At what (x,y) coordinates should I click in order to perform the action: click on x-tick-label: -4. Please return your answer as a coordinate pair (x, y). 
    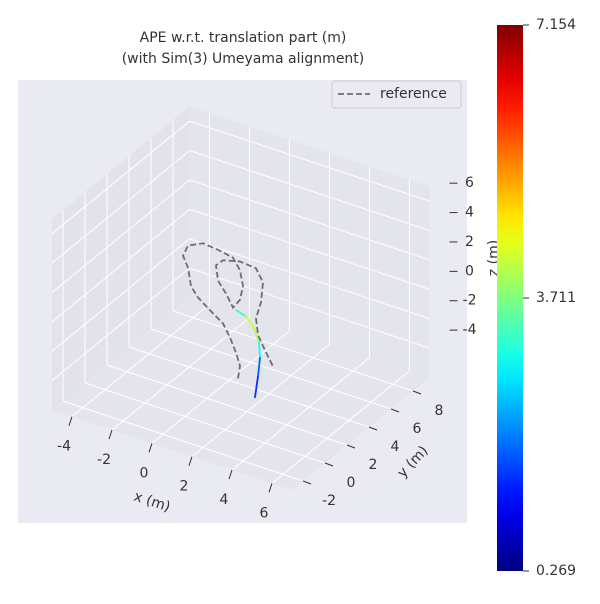
    Looking at the image, I should click on (64, 447).